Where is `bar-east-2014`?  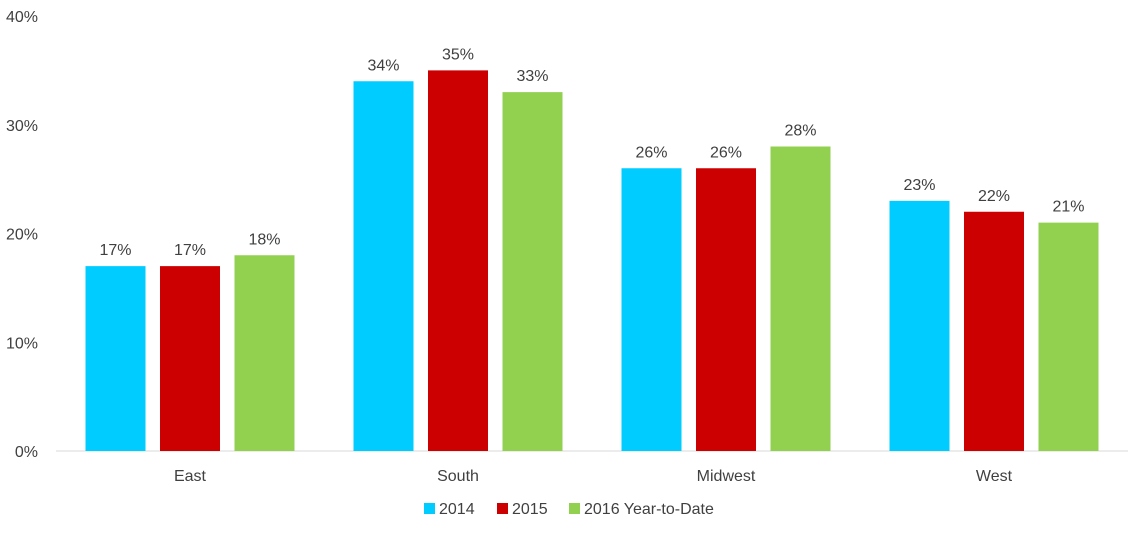
bar-east-2014 is located at coordinates (115, 358).